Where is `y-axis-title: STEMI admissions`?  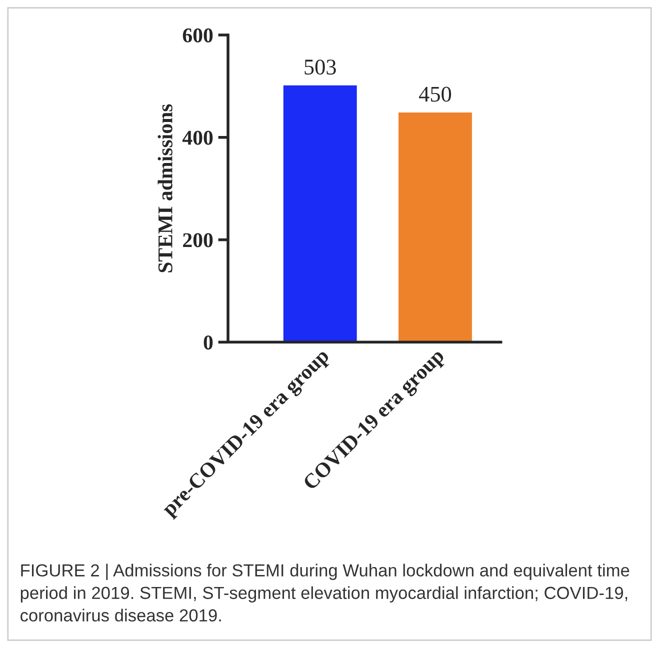
y-axis-title: STEMI admissions is located at coordinates (165, 188).